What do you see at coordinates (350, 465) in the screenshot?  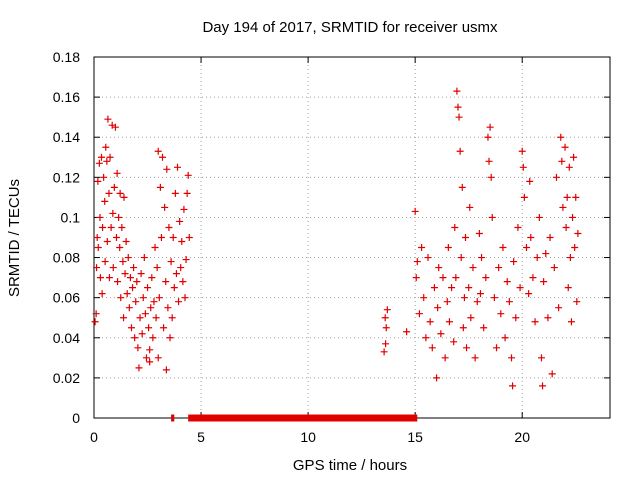 I see `x-axis-title: GPS time / hours` at bounding box center [350, 465].